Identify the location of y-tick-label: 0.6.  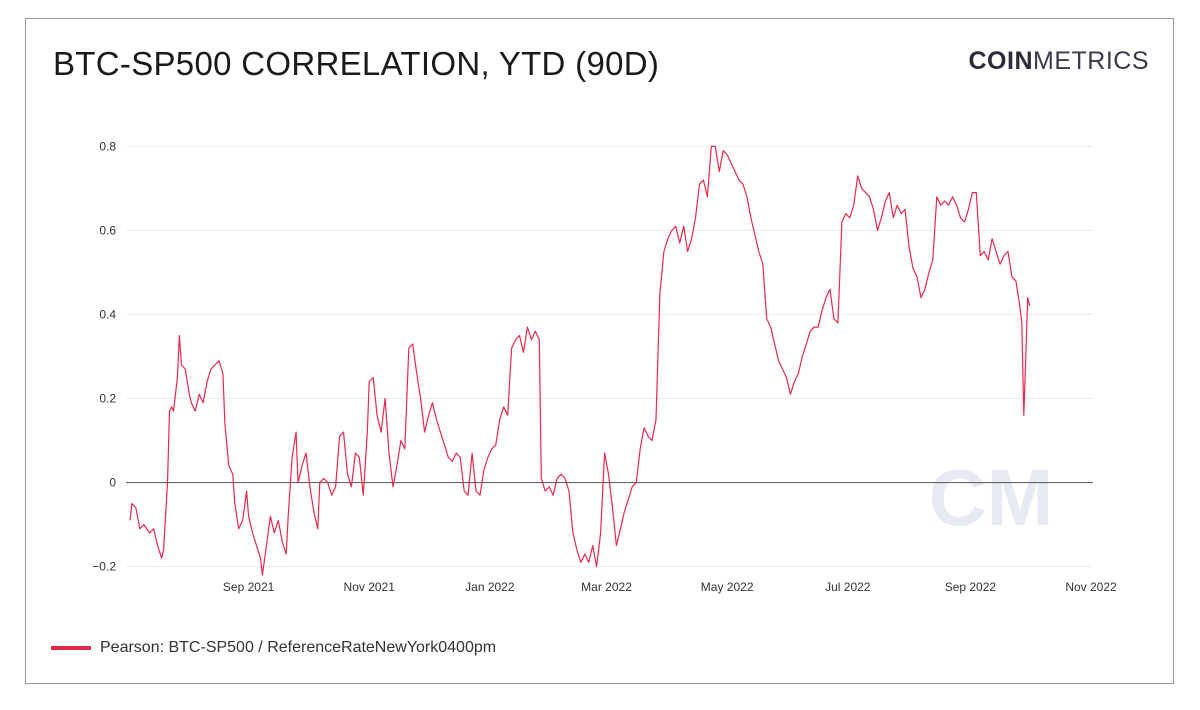
(107, 230).